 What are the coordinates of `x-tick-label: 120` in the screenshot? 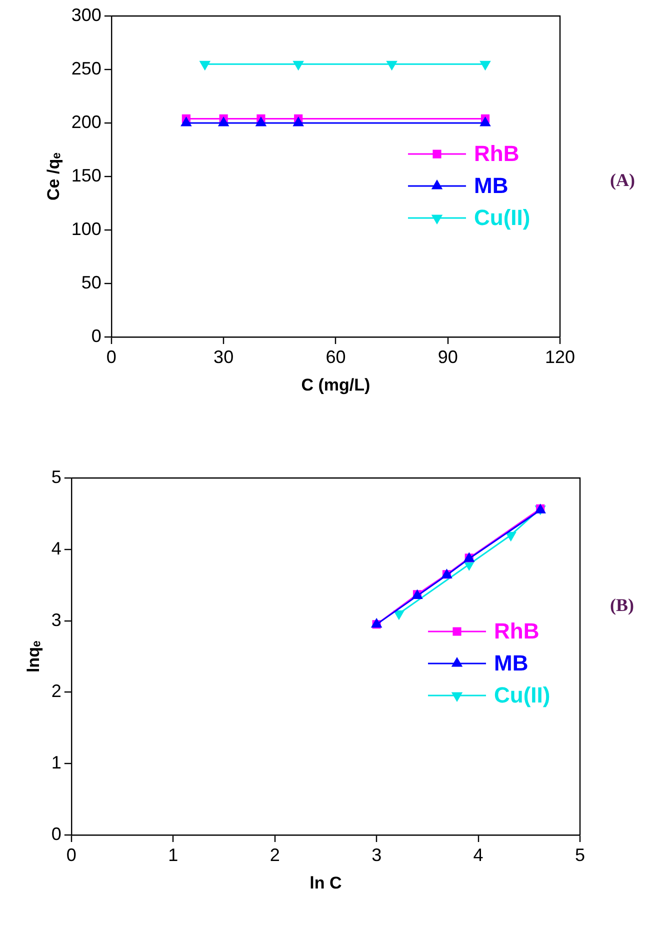 It's located at (560, 356).